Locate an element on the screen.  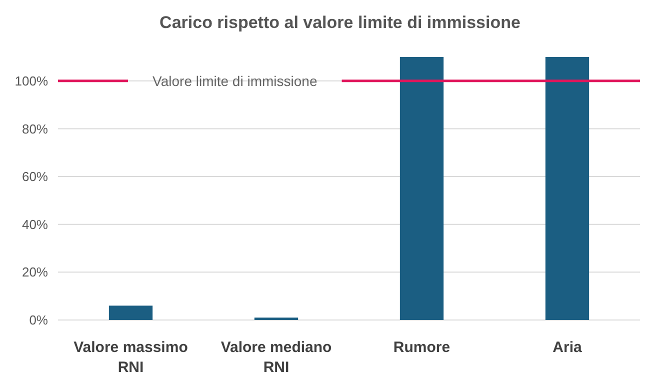
y-tick-label: 20% is located at coordinates (35, 272).